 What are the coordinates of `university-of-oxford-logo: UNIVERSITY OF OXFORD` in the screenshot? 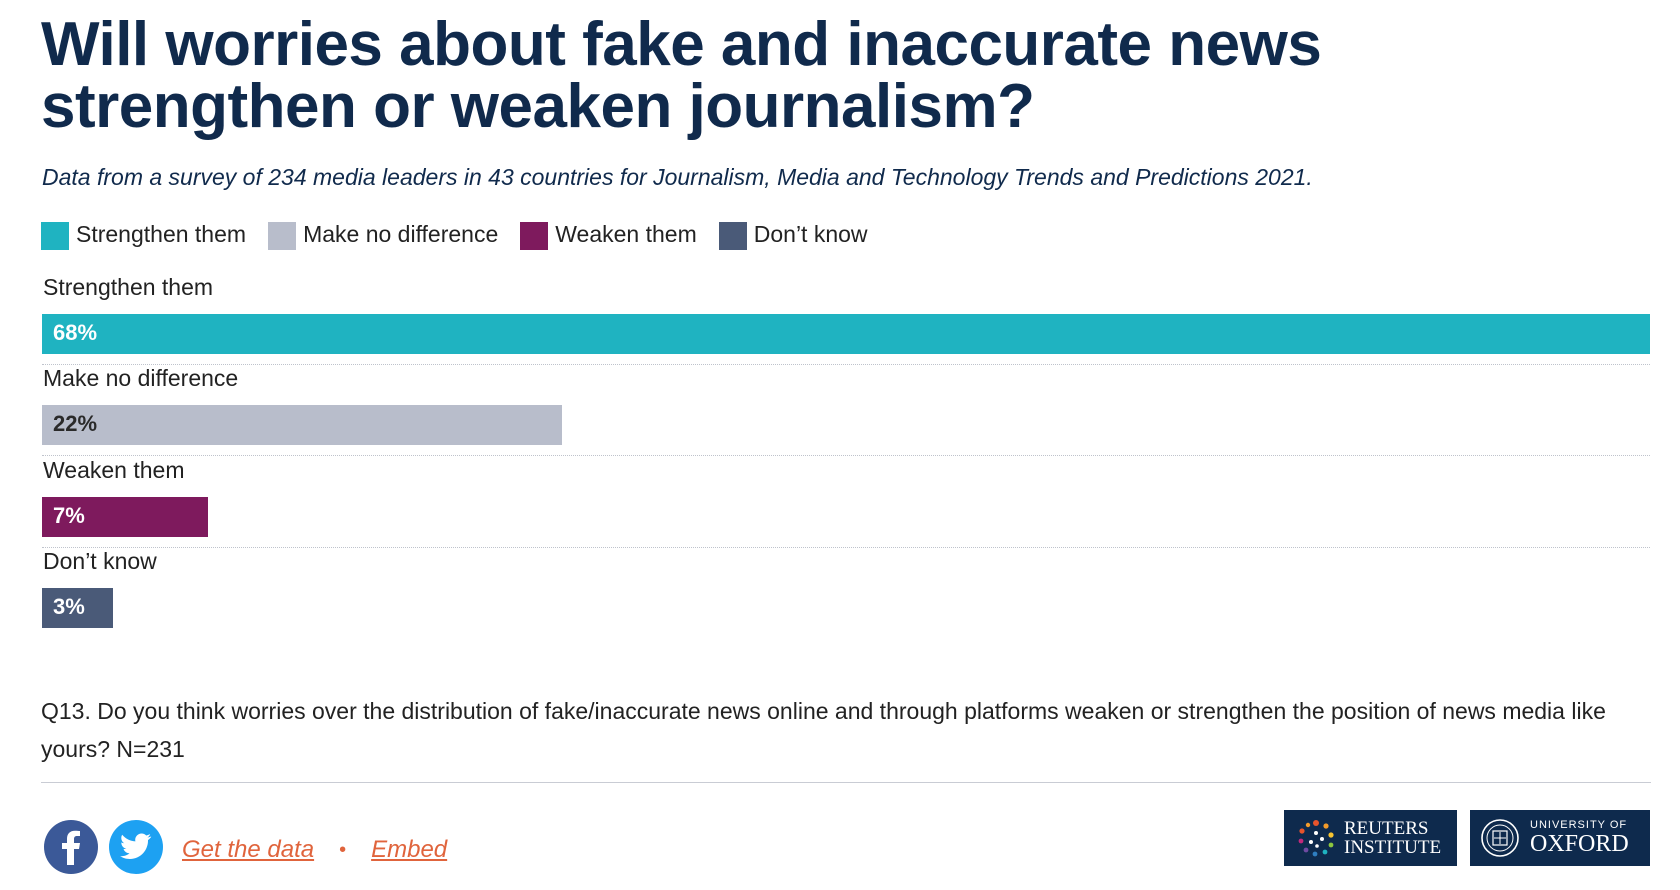 It's located at (1560, 838).